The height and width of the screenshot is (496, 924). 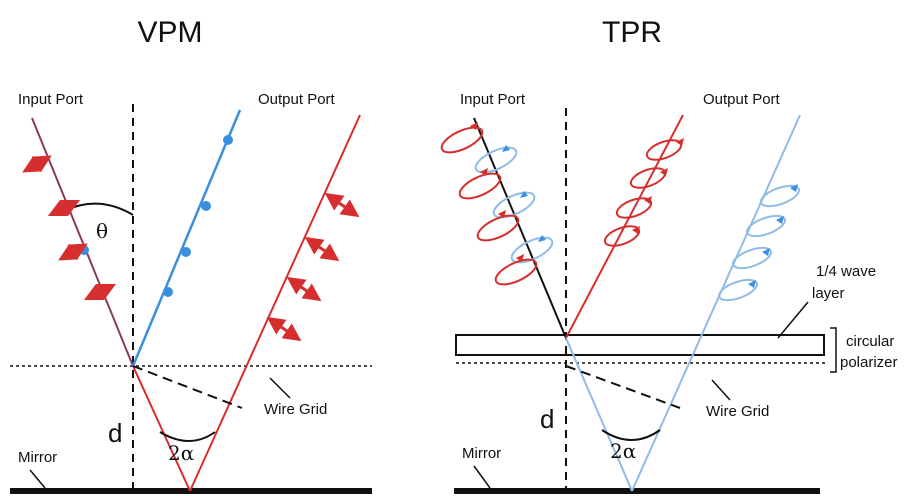 I want to click on vpm-input-port-label: Input Port, so click(x=51, y=99).